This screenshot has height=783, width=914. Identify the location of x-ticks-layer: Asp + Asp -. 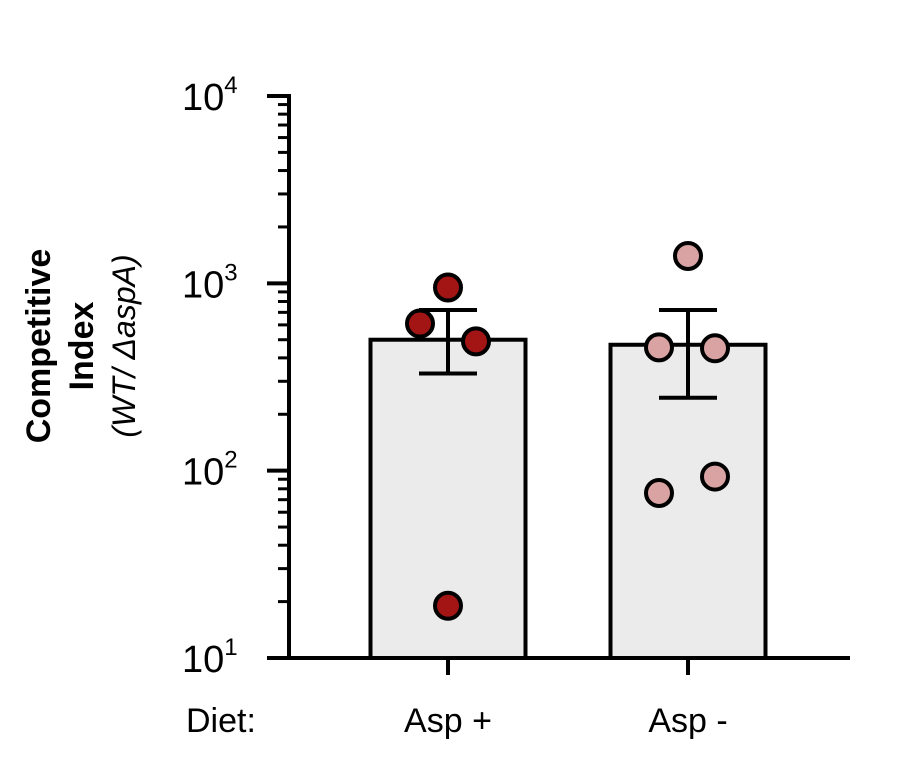
(566, 699).